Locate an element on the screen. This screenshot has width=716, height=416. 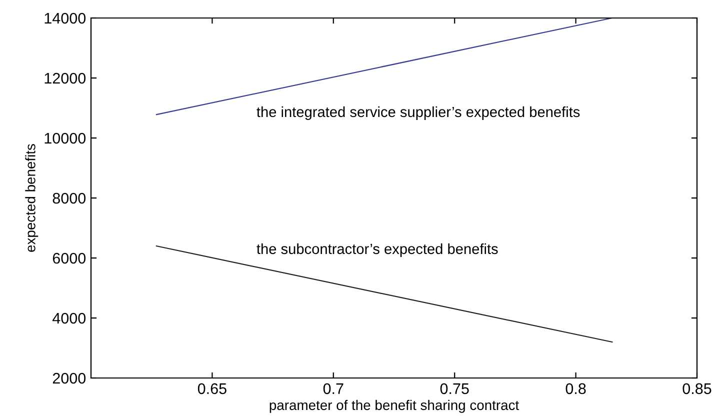
y-tick-label: 14000 is located at coordinates (65, 18).